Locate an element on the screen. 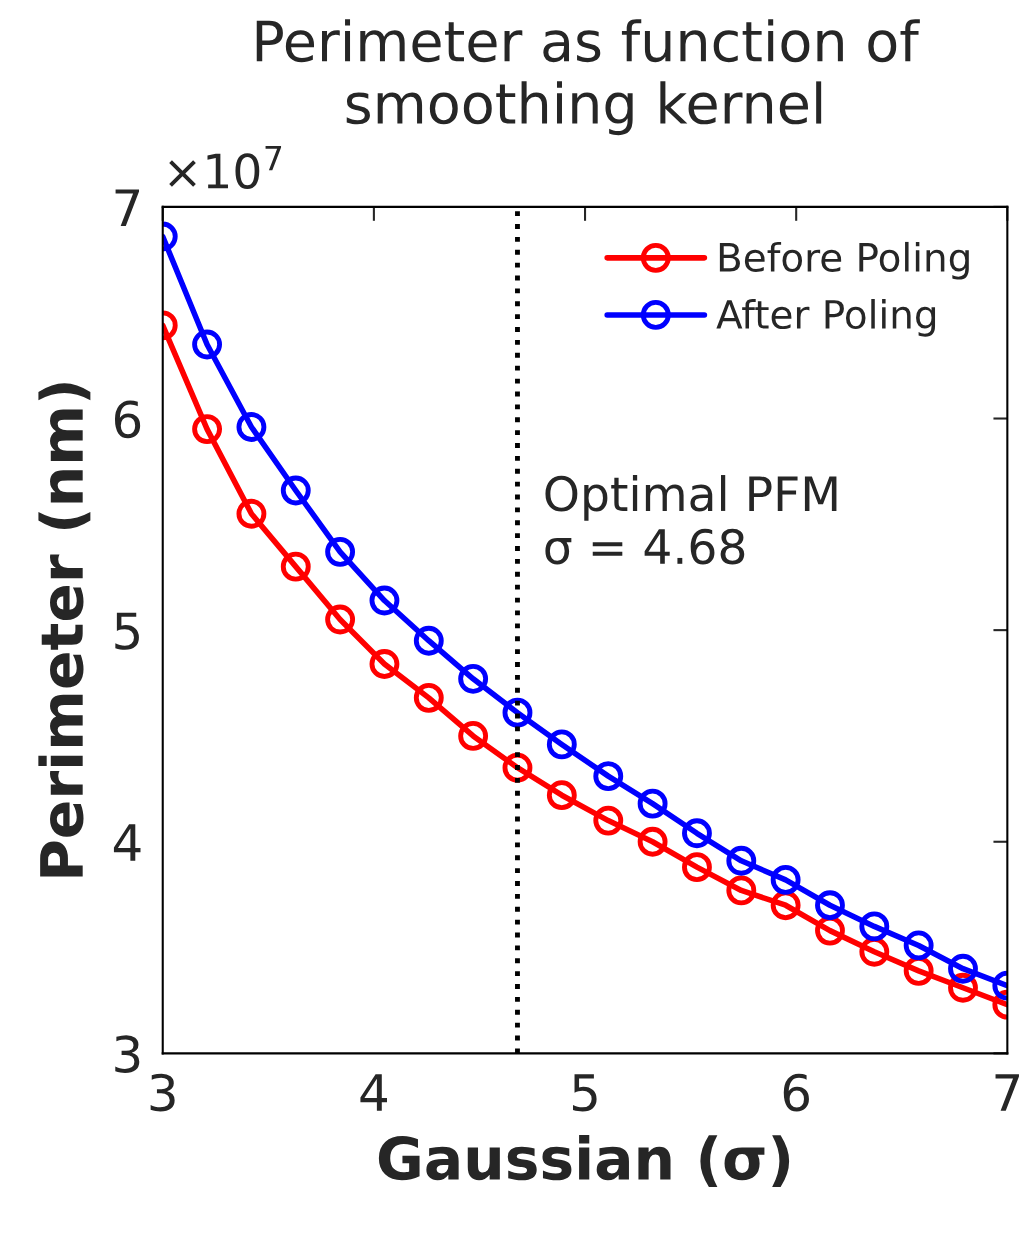  y-tick-label: 7 is located at coordinates (127, 207).